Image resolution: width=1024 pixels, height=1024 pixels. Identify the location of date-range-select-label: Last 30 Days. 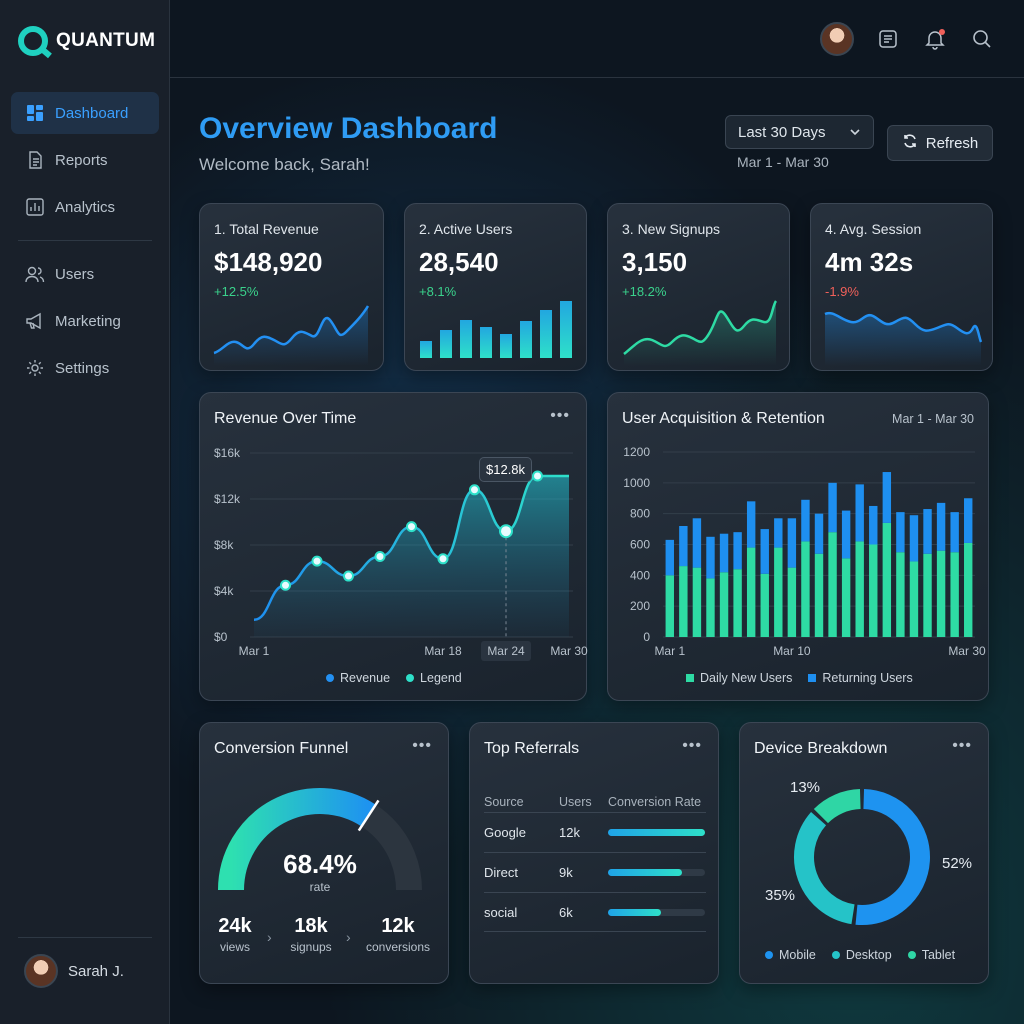
(782, 132).